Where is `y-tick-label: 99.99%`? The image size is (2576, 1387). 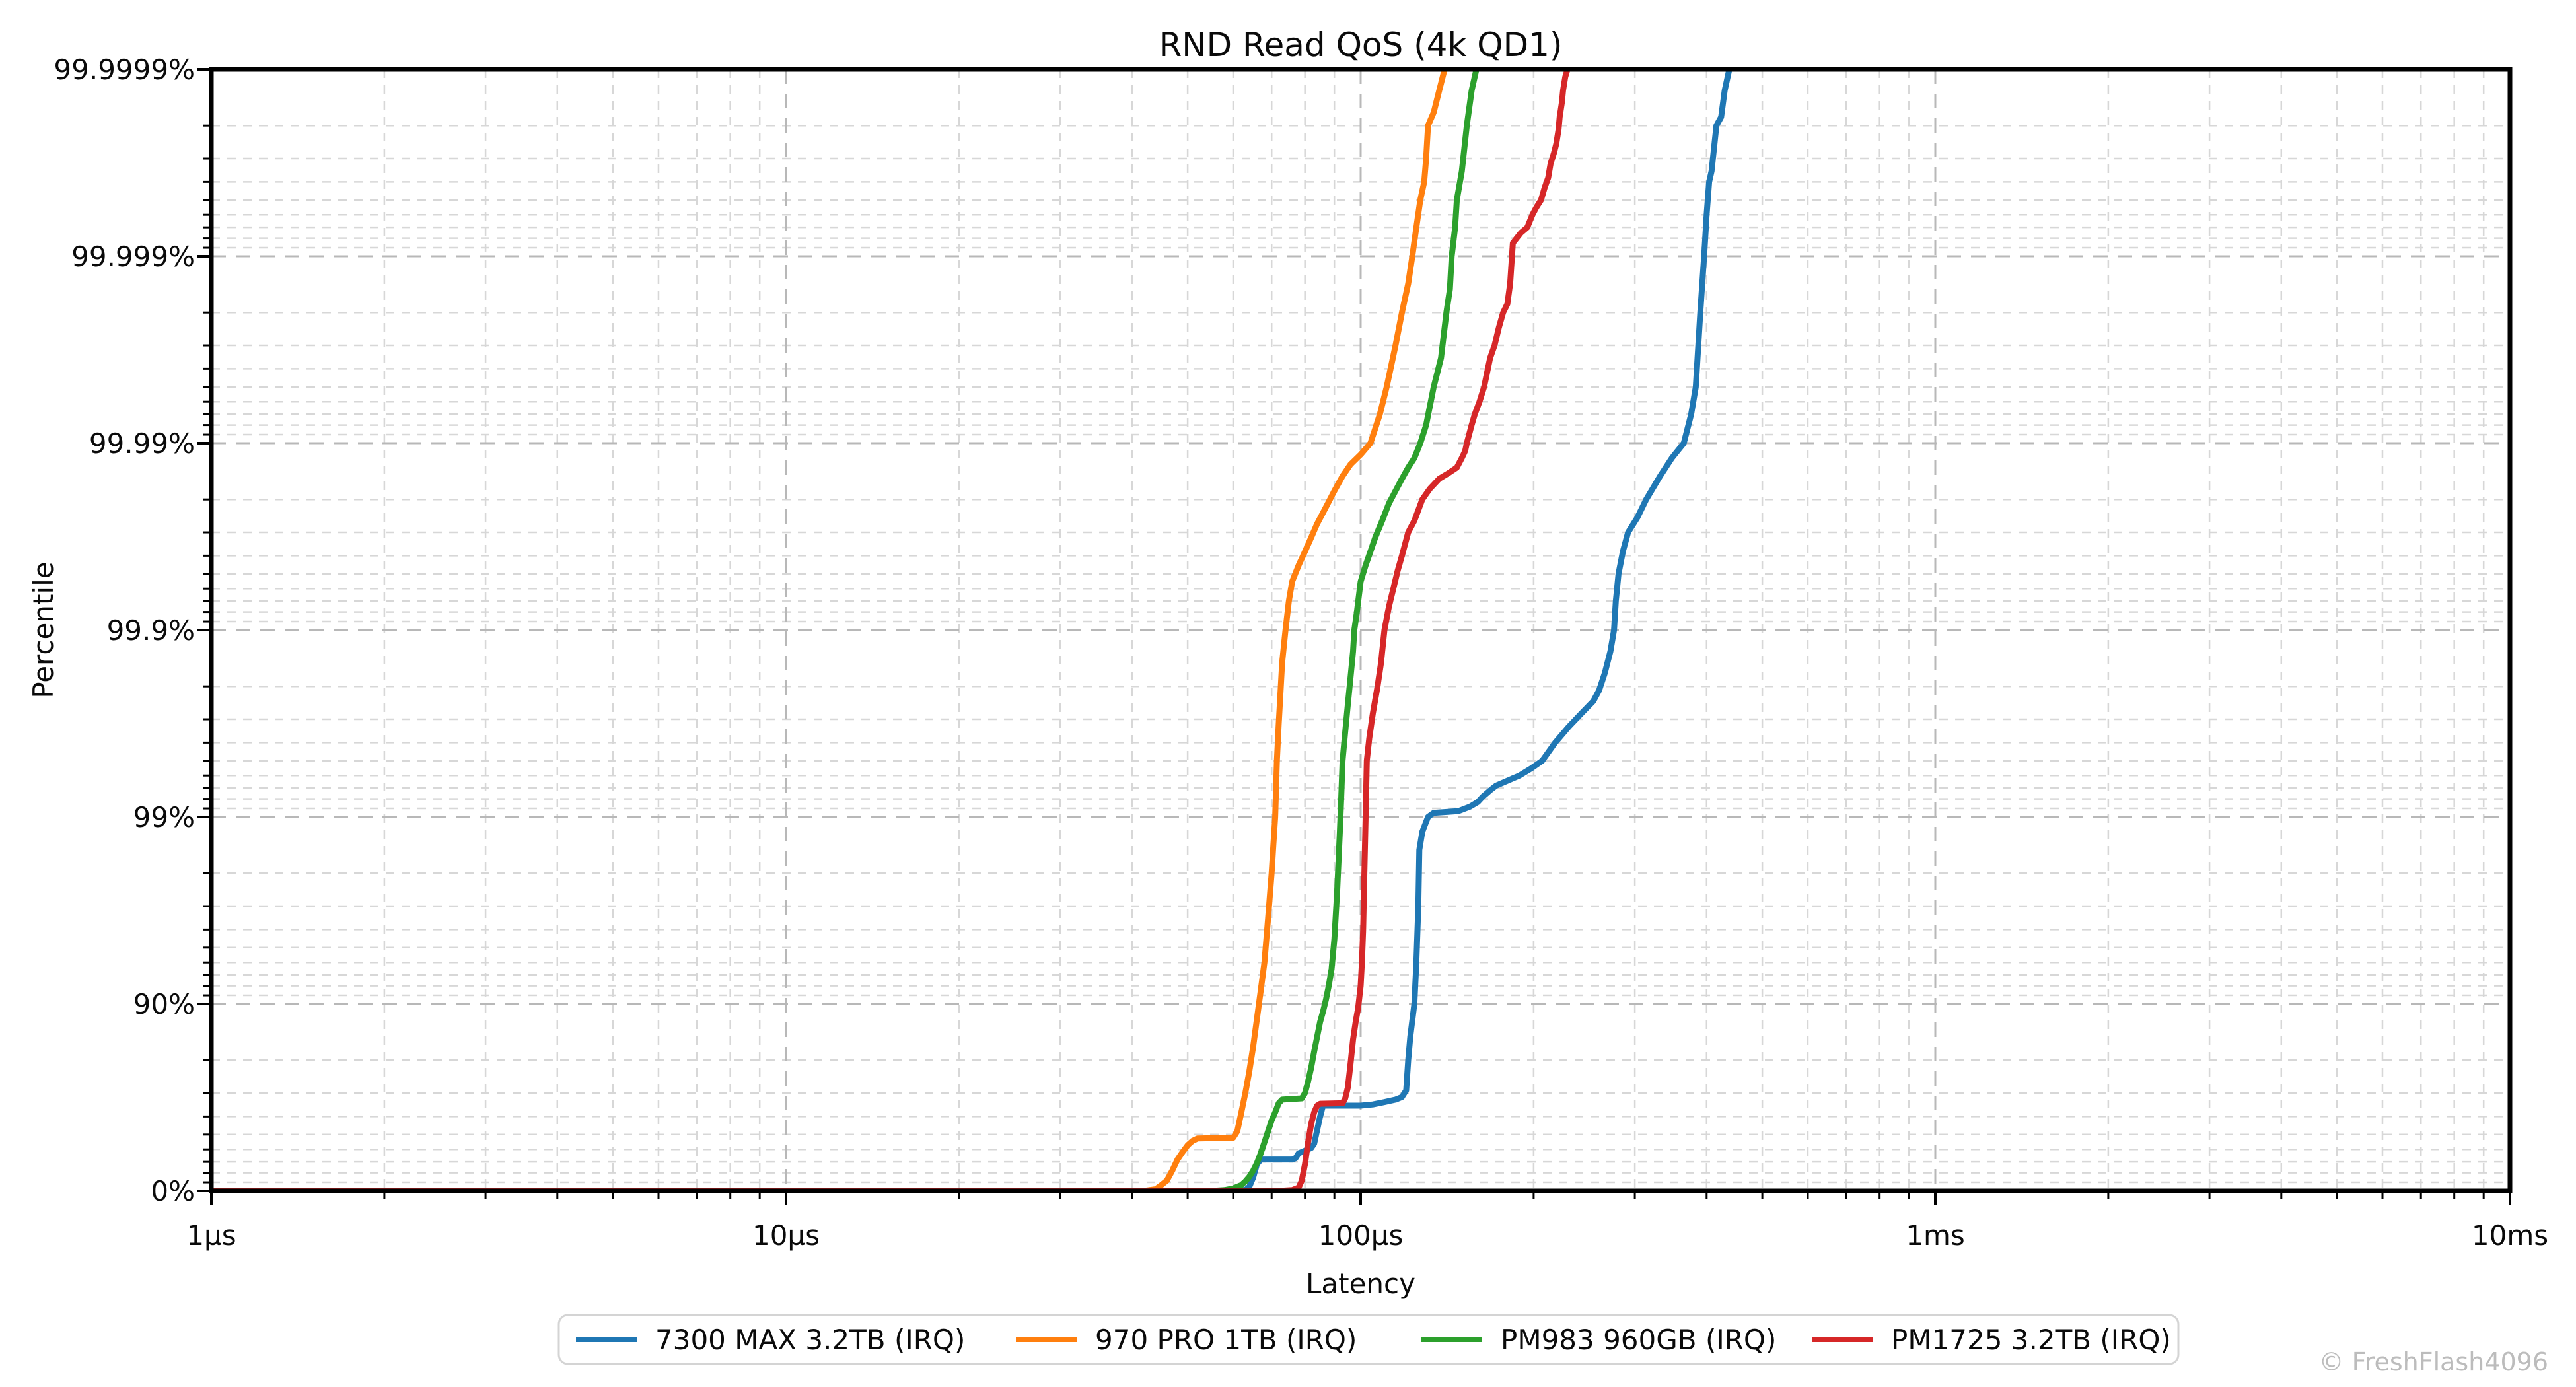
y-tick-label: 99.99% is located at coordinates (142, 443).